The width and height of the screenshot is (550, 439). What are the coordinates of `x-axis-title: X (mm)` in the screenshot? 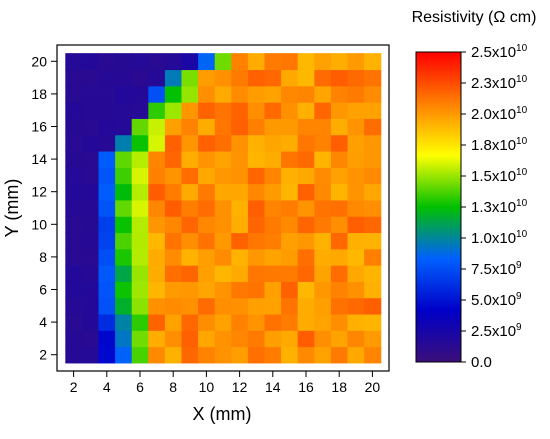 It's located at (222, 414).